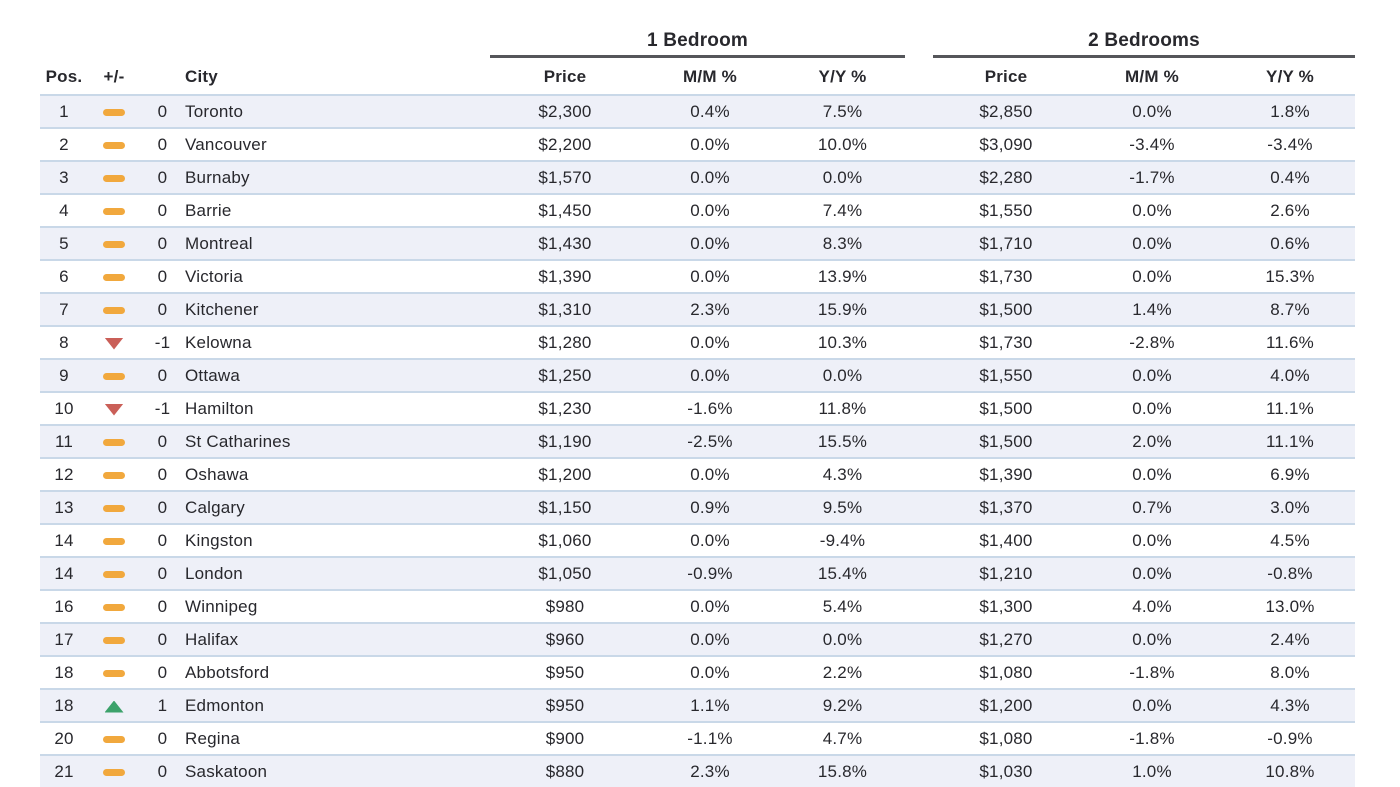  What do you see at coordinates (238, 441) in the screenshot?
I see `city-cell: St Catharines` at bounding box center [238, 441].